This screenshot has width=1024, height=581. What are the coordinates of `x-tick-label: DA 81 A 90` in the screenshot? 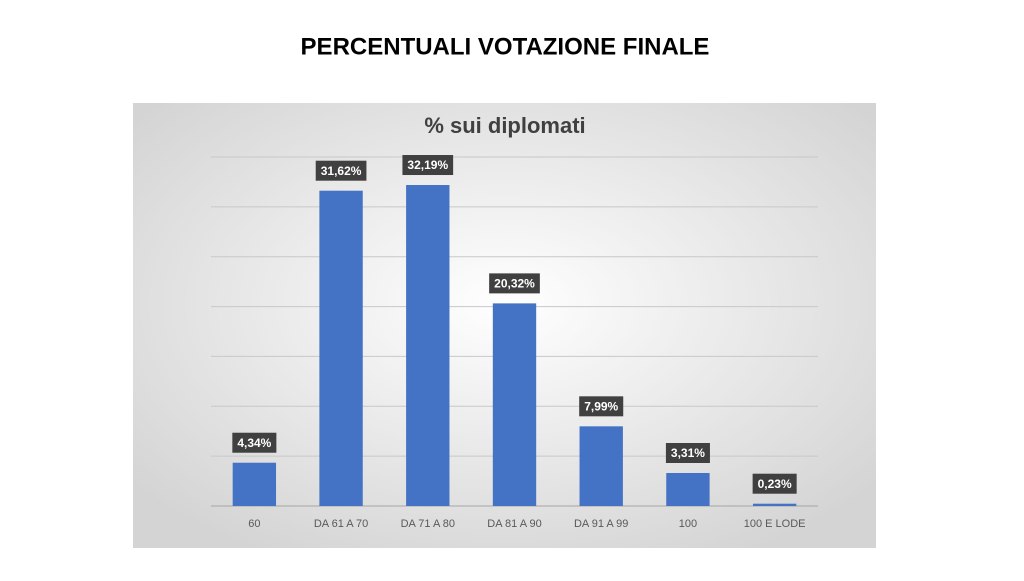 It's located at (514, 524).